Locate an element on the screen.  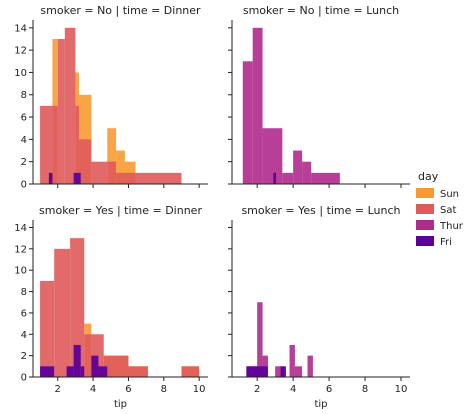
panel-title: smoker = No | time = Lunch is located at coordinates (321, 10).